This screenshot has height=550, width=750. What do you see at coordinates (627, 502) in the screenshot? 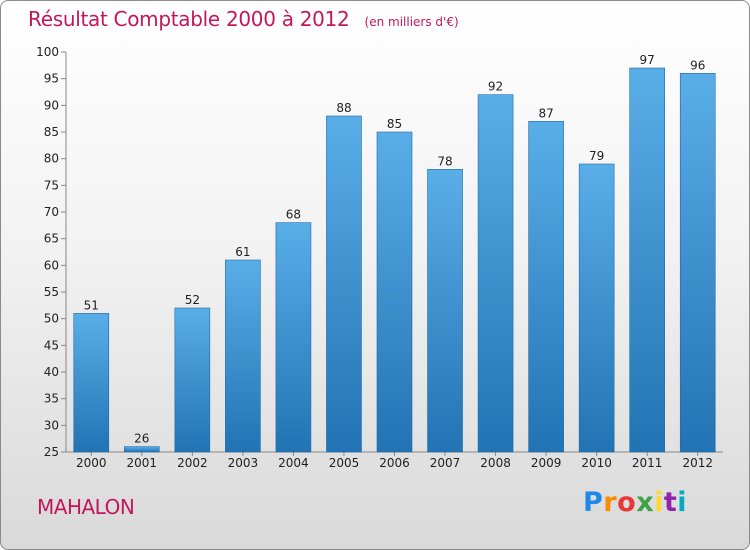
I see `logo-letter: o` at bounding box center [627, 502].